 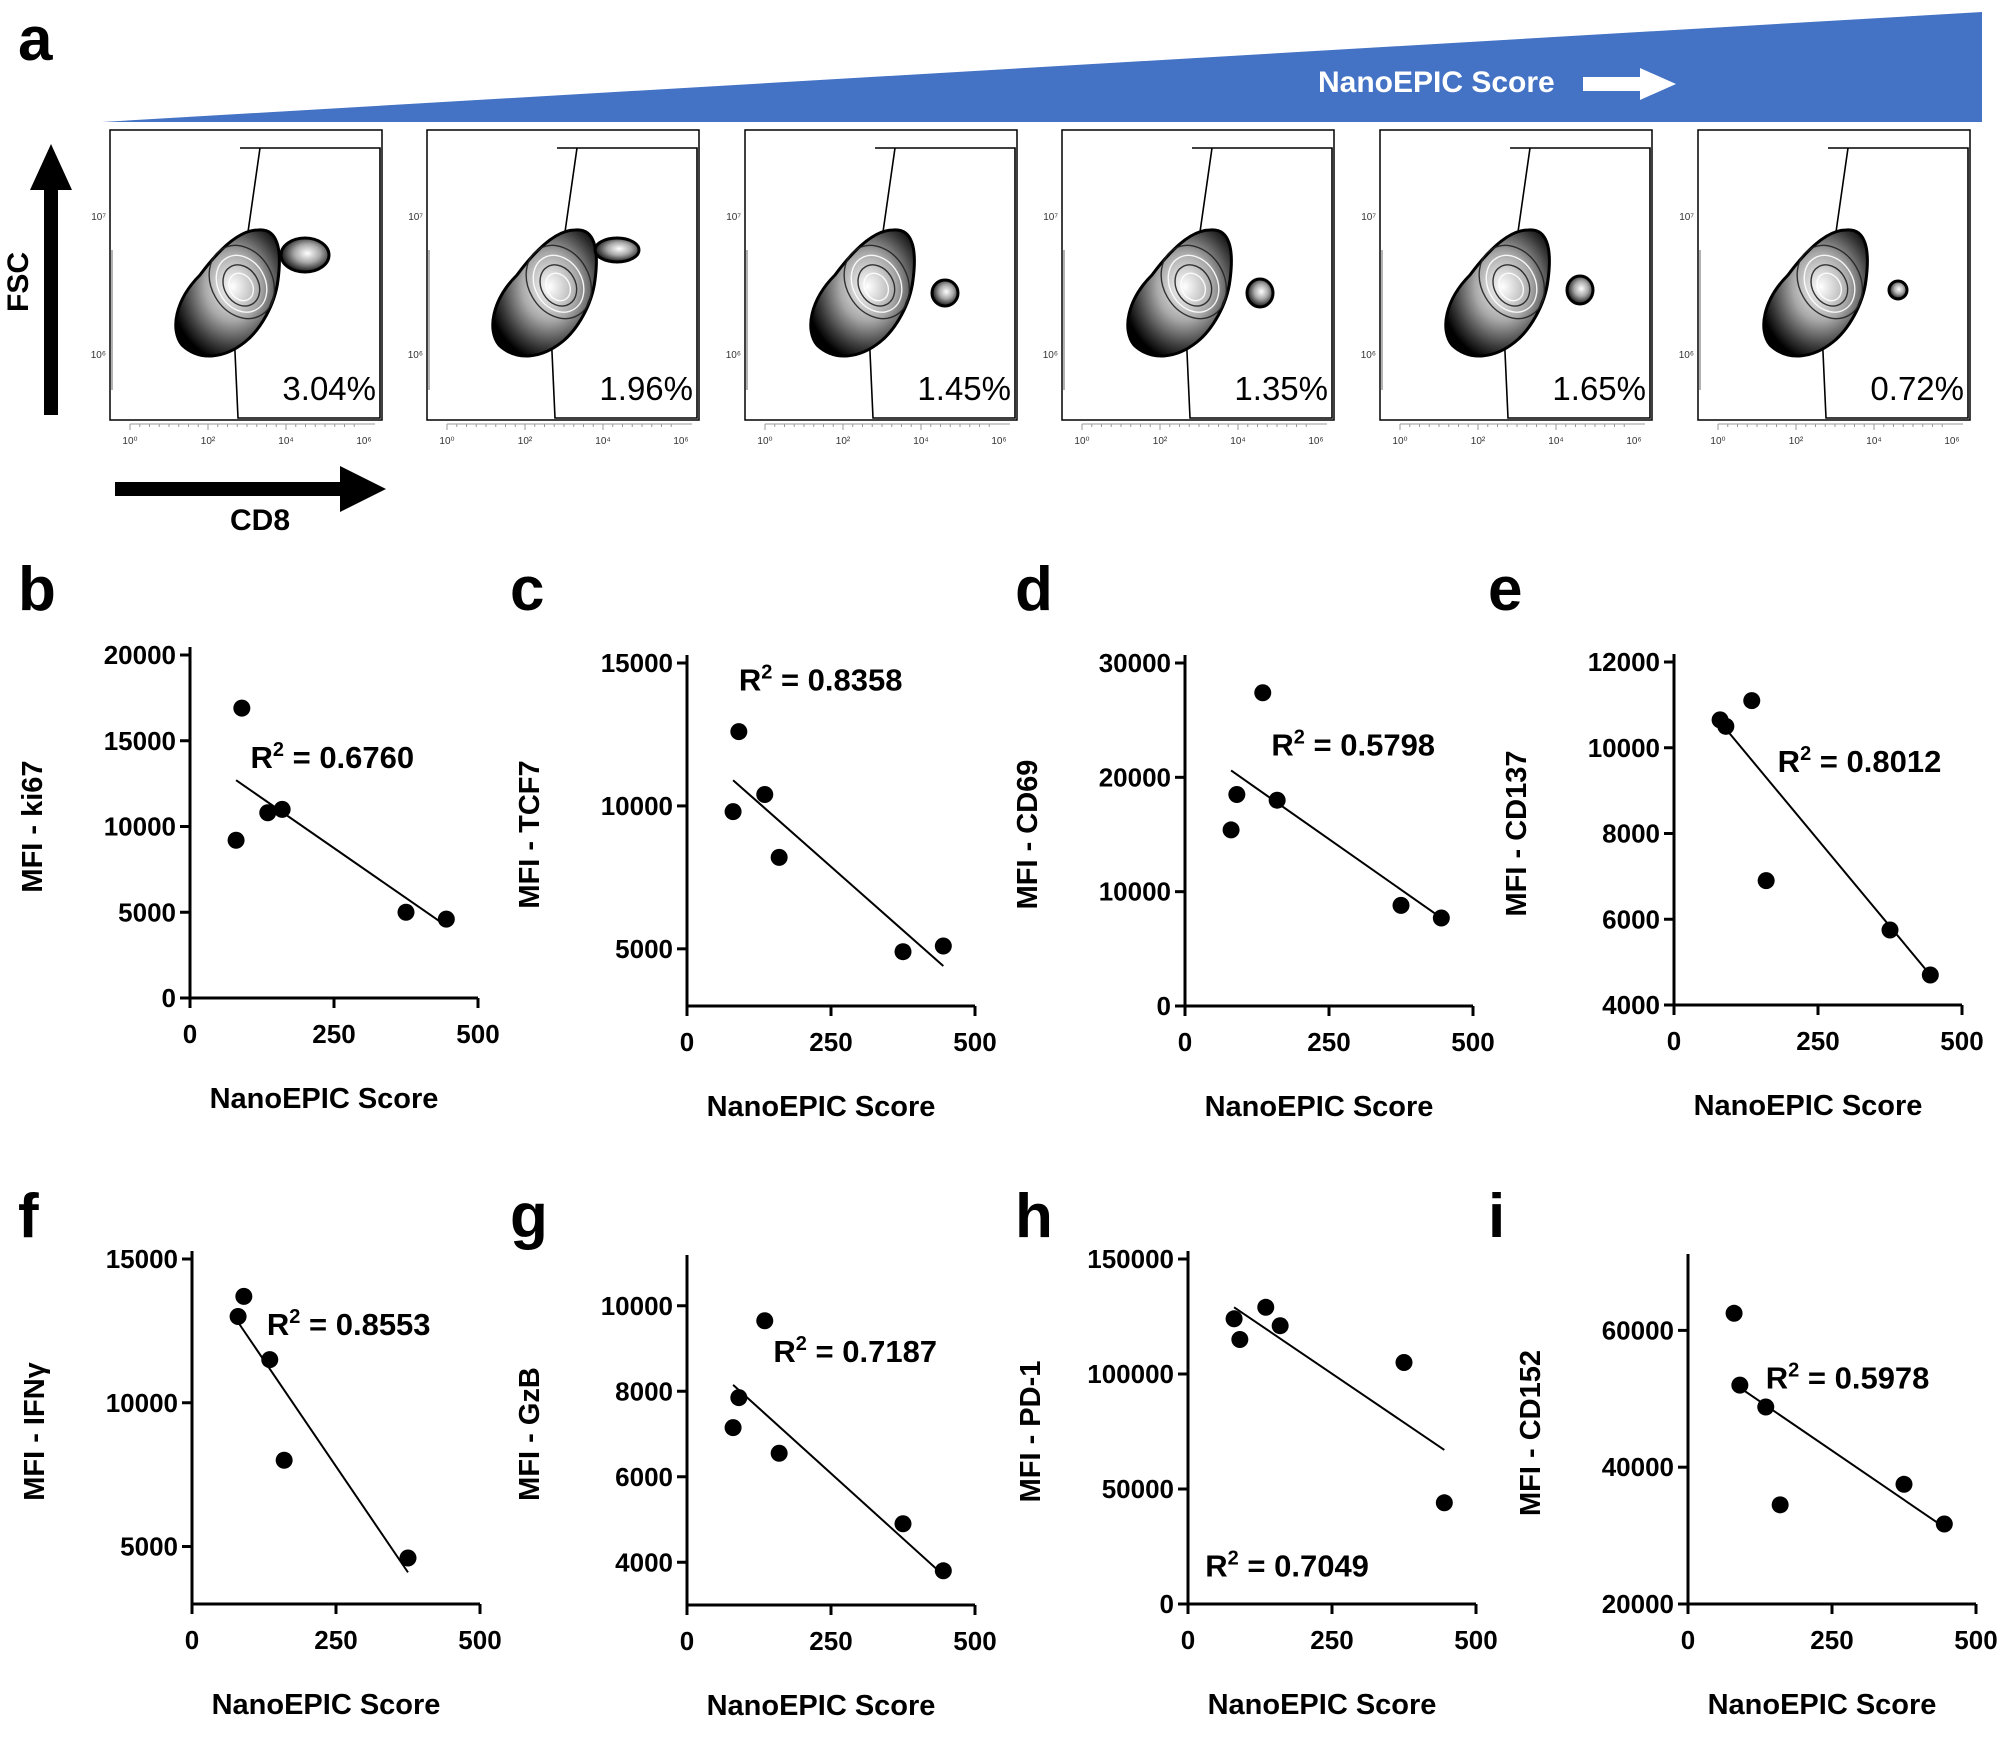 I want to click on y-tick-label: 8000, so click(x=644, y=1391).